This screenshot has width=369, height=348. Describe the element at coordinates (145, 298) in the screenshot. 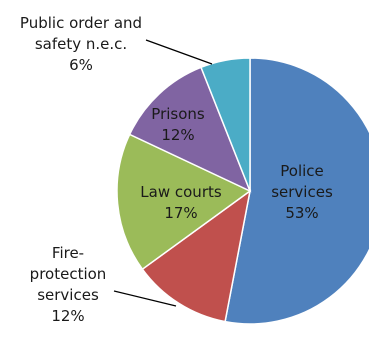

I see `leader-line-fire-protection-services` at that location.